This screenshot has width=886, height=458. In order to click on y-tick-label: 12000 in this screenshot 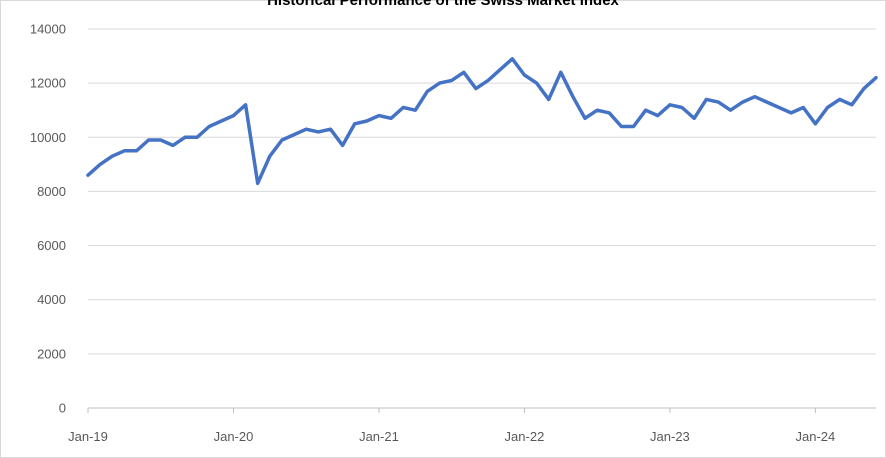, I will do `click(48, 83)`.